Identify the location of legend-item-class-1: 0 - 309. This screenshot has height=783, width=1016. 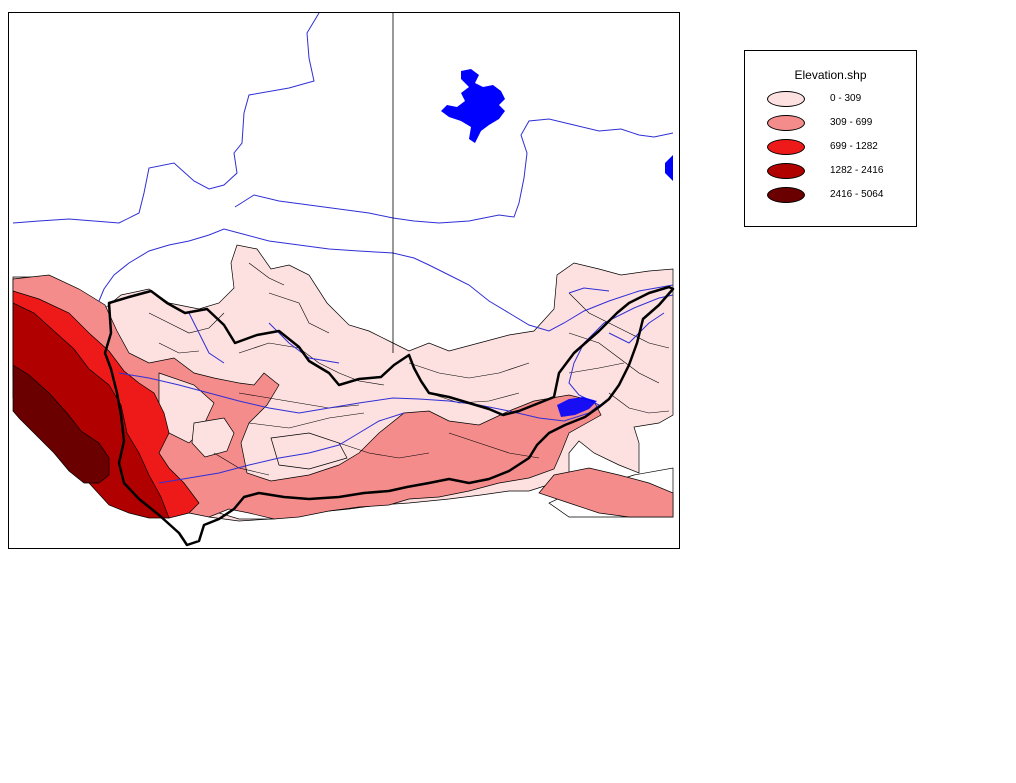
(837, 100).